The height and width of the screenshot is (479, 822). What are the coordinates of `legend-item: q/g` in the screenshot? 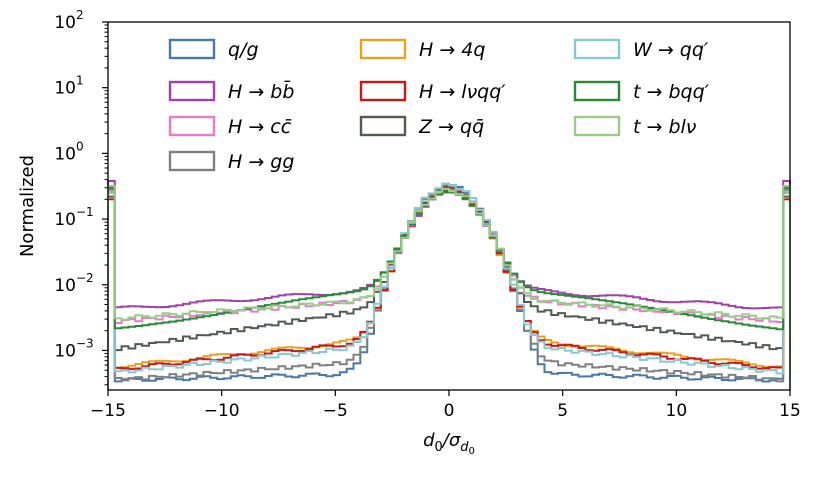 It's located at (213, 49).